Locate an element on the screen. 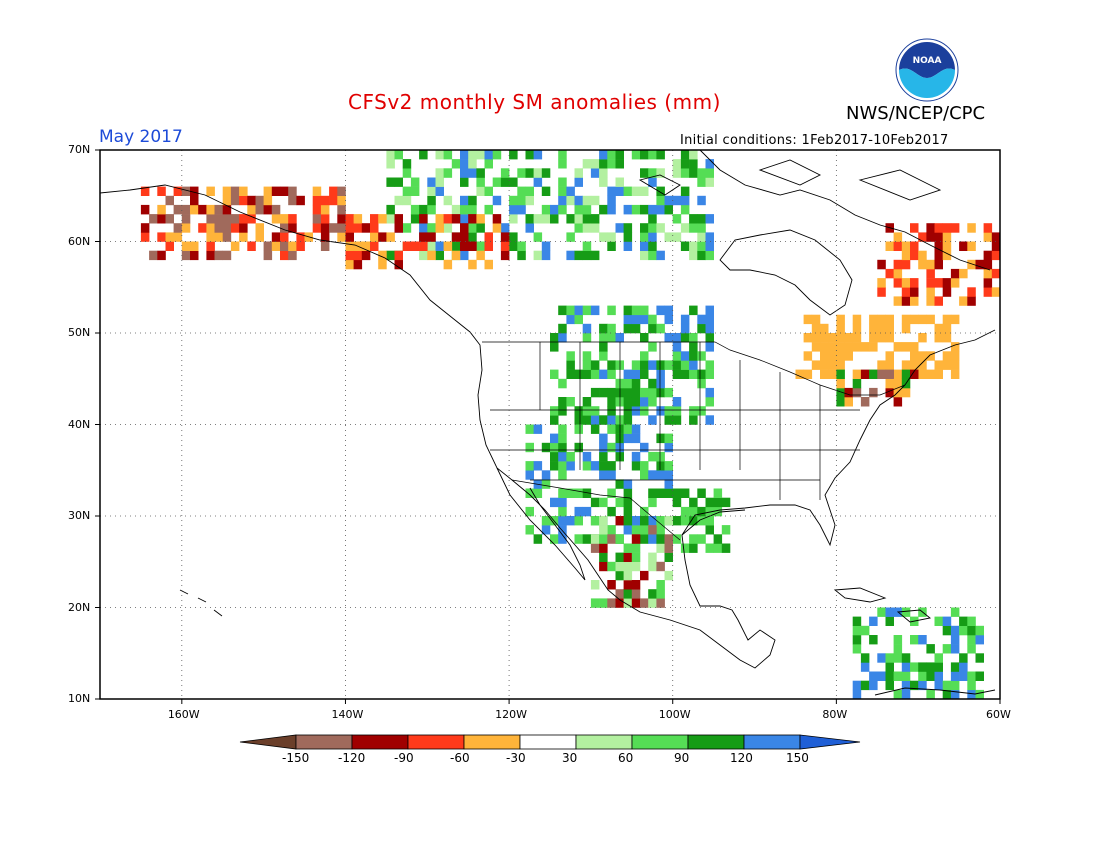 Image resolution: width=1100 pixels, height=850 pixels. colorbar-box is located at coordinates (716, 742).